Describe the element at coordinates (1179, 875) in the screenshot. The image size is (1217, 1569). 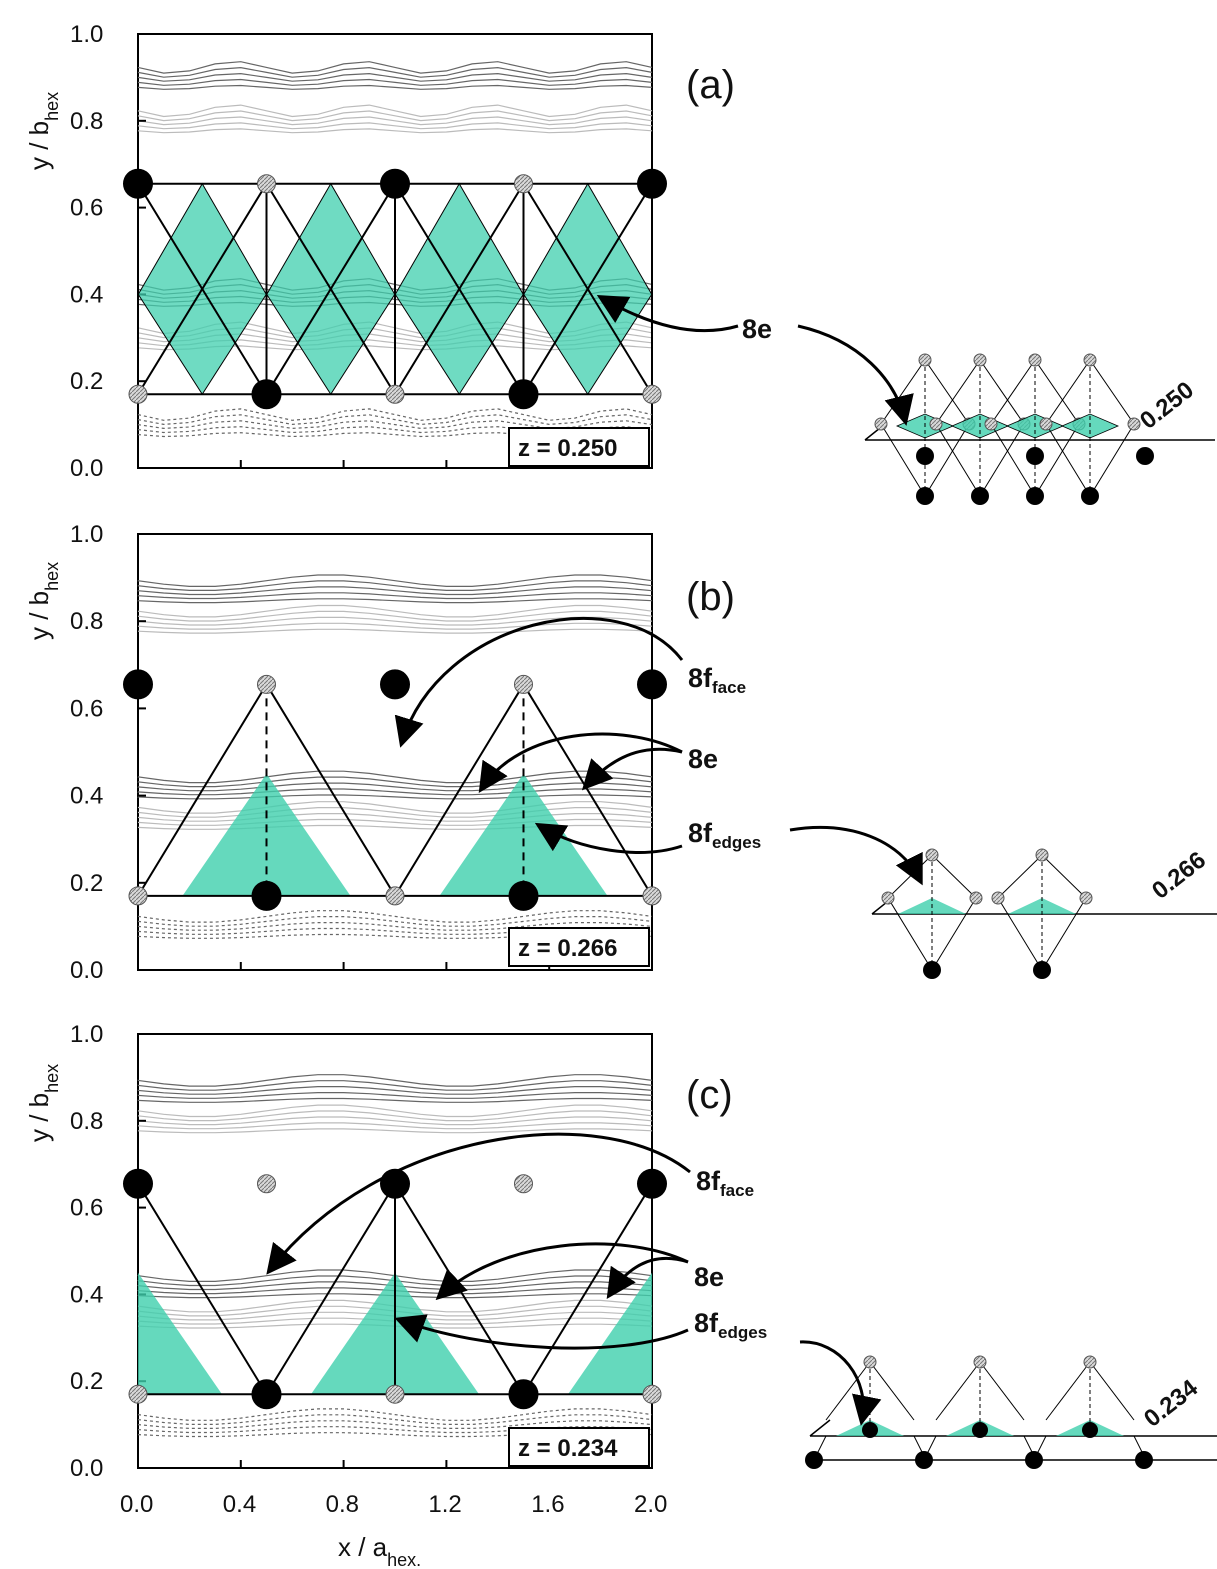
I see `inset-level-b: 0.266` at that location.